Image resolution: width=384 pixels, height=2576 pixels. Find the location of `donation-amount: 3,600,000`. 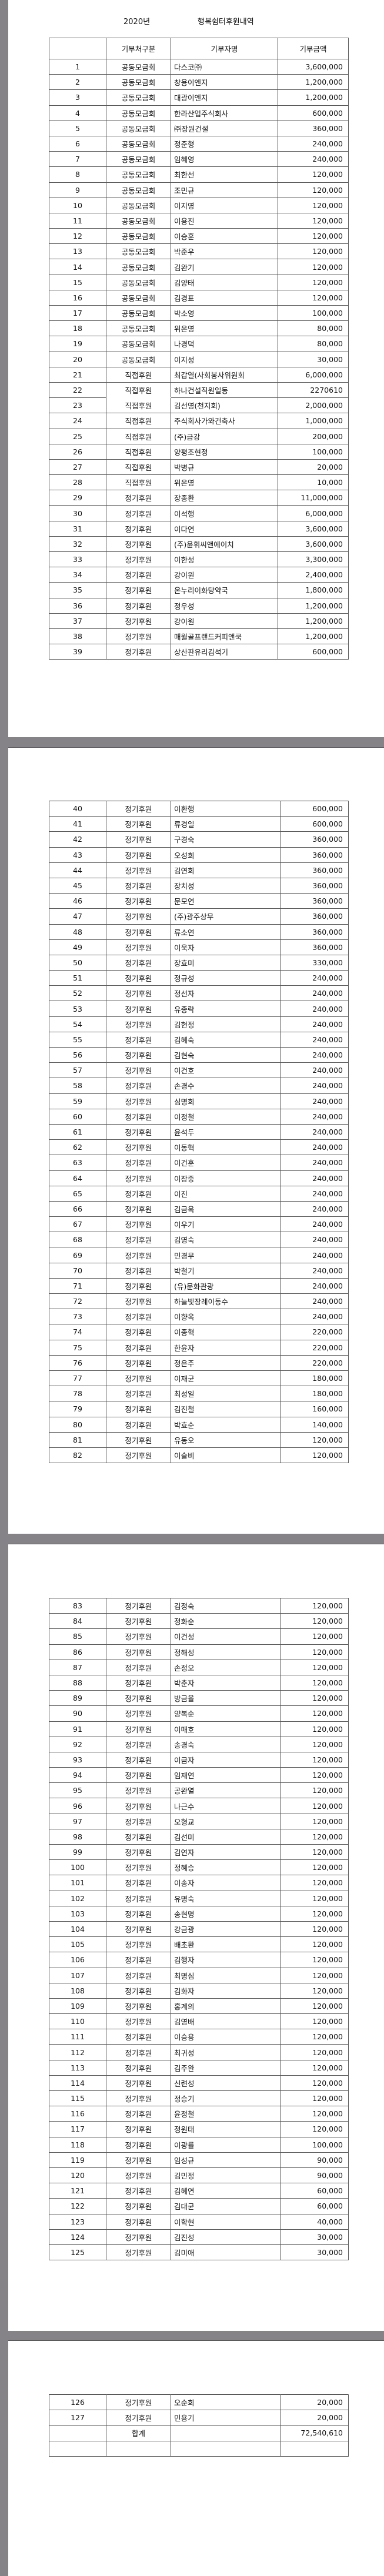

donation-amount: 3,600,000 is located at coordinates (313, 544).